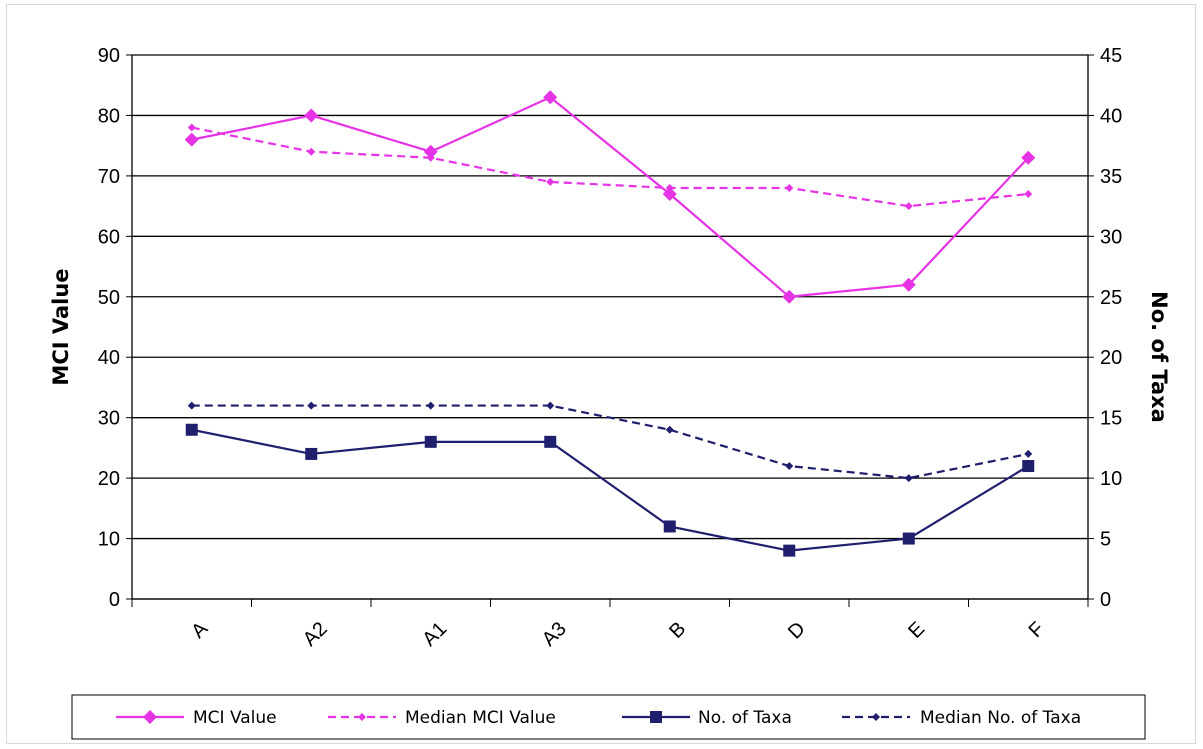 Image resolution: width=1203 pixels, height=749 pixels. I want to click on x-tick-label: A, so click(199, 629).